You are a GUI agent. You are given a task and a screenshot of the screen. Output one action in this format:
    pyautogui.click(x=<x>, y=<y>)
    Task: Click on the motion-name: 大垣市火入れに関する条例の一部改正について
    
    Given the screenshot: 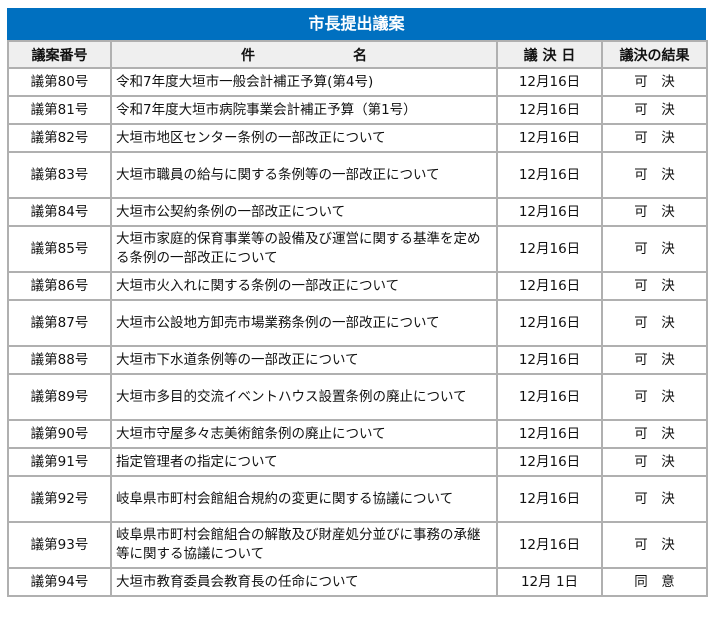 What is the action you would take?
    pyautogui.click(x=304, y=286)
    